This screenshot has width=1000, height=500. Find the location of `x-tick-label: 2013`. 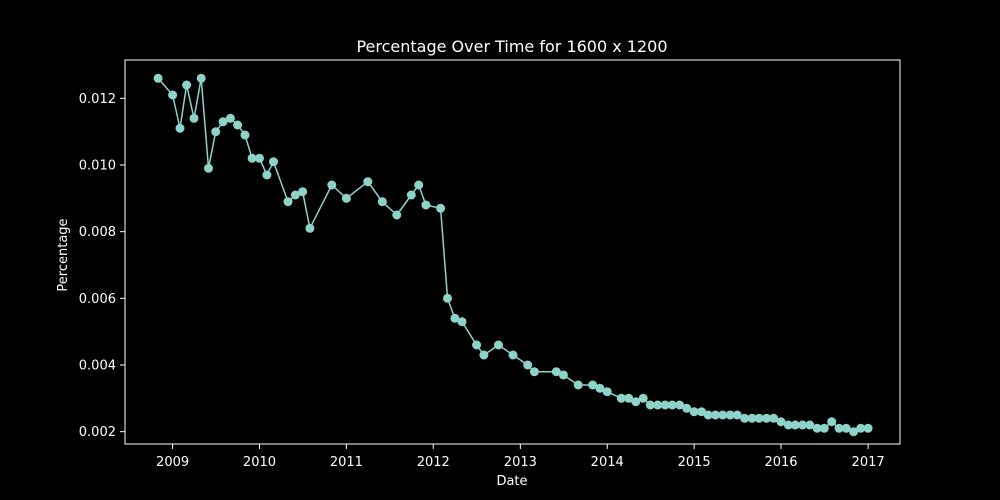

x-tick-label: 2013 is located at coordinates (520, 462).